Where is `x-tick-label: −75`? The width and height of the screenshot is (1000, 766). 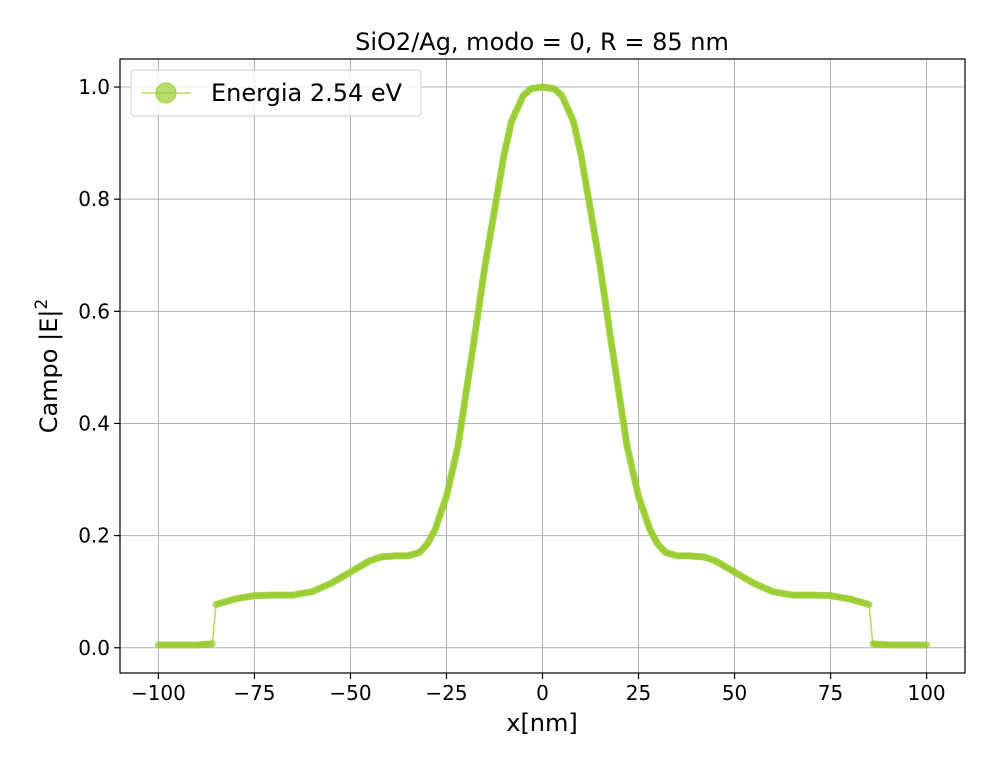
x-tick-label: −75 is located at coordinates (254, 693).